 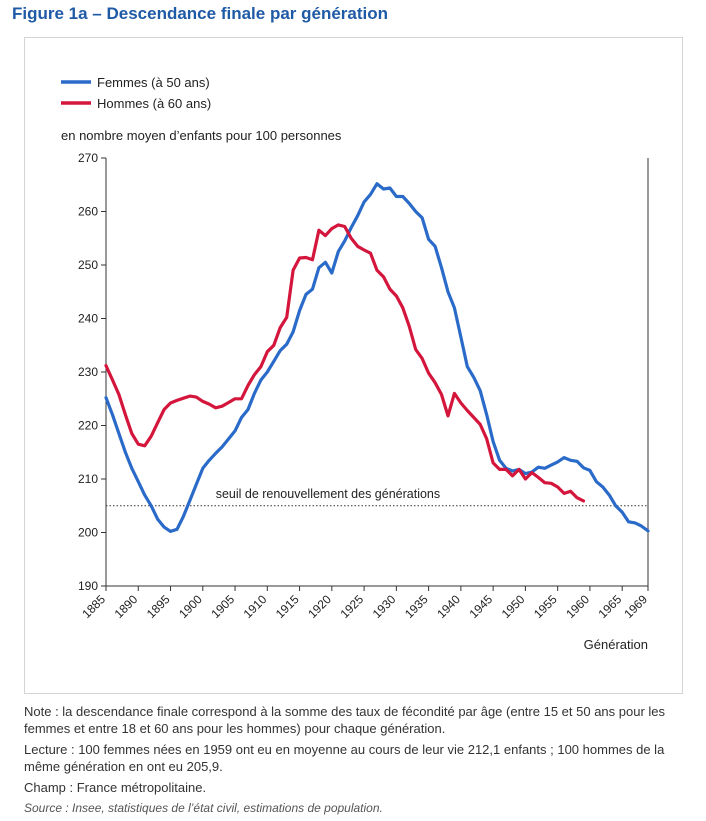 I want to click on champ-text: Champ : France métropolitaine., so click(x=115, y=787).